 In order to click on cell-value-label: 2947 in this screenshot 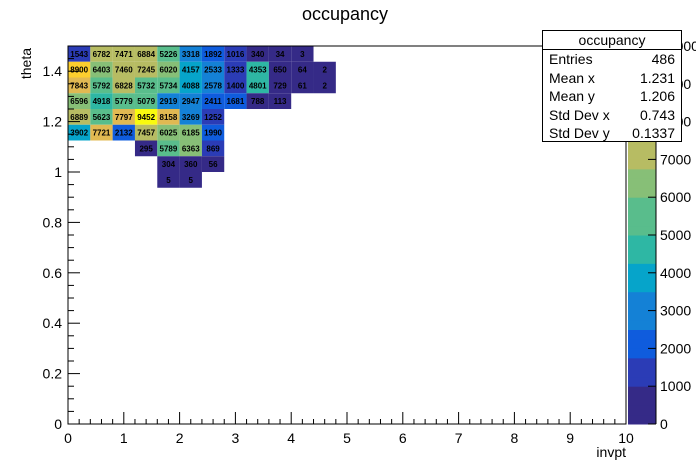, I will do `click(191, 101)`.